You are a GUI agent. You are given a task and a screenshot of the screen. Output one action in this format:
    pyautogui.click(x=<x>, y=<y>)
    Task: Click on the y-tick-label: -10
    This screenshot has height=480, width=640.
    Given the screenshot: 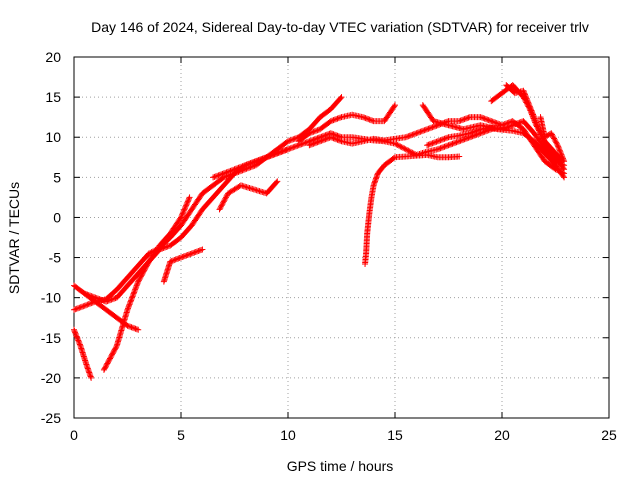 What is the action you would take?
    pyautogui.click(x=51, y=298)
    